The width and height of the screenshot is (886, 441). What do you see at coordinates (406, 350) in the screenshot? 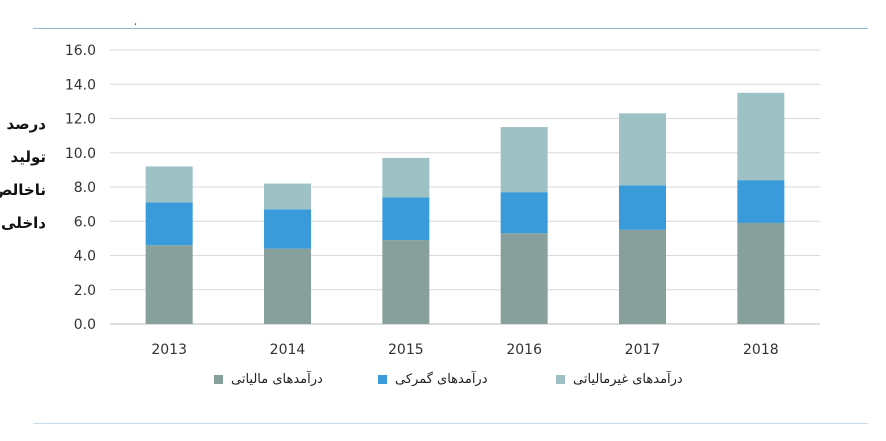
I see `x-tick-label: 2015` at bounding box center [406, 350].